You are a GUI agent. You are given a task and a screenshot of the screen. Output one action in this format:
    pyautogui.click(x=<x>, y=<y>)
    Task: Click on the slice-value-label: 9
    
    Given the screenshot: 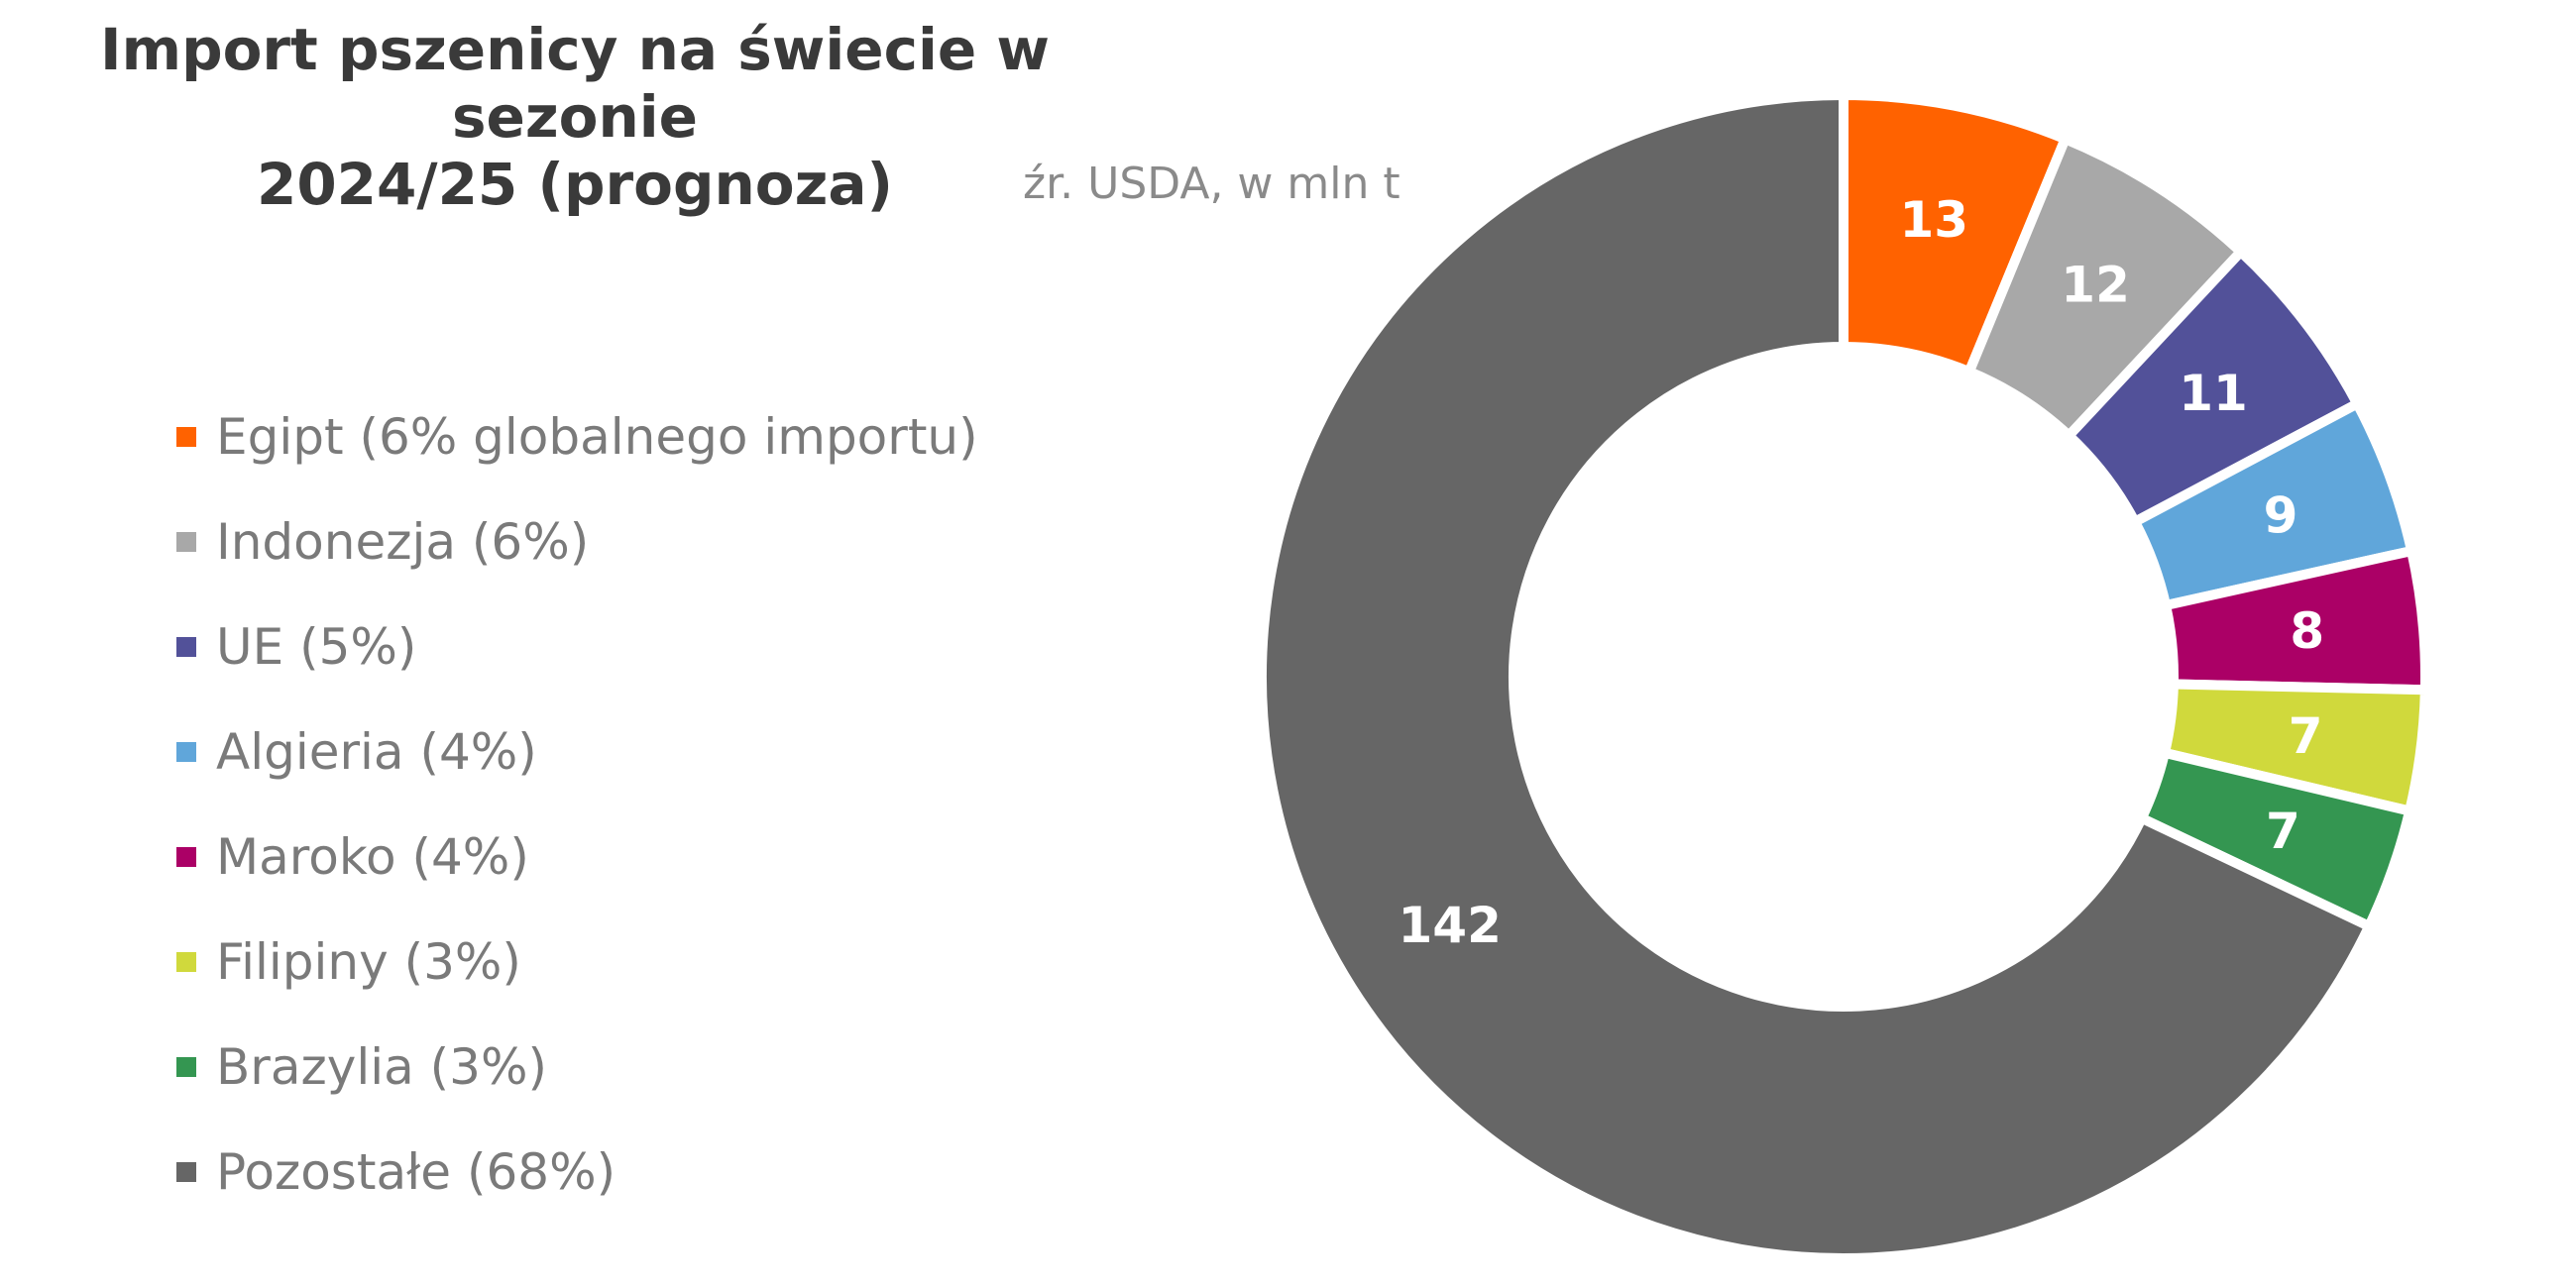 What is the action you would take?
    pyautogui.click(x=2281, y=515)
    